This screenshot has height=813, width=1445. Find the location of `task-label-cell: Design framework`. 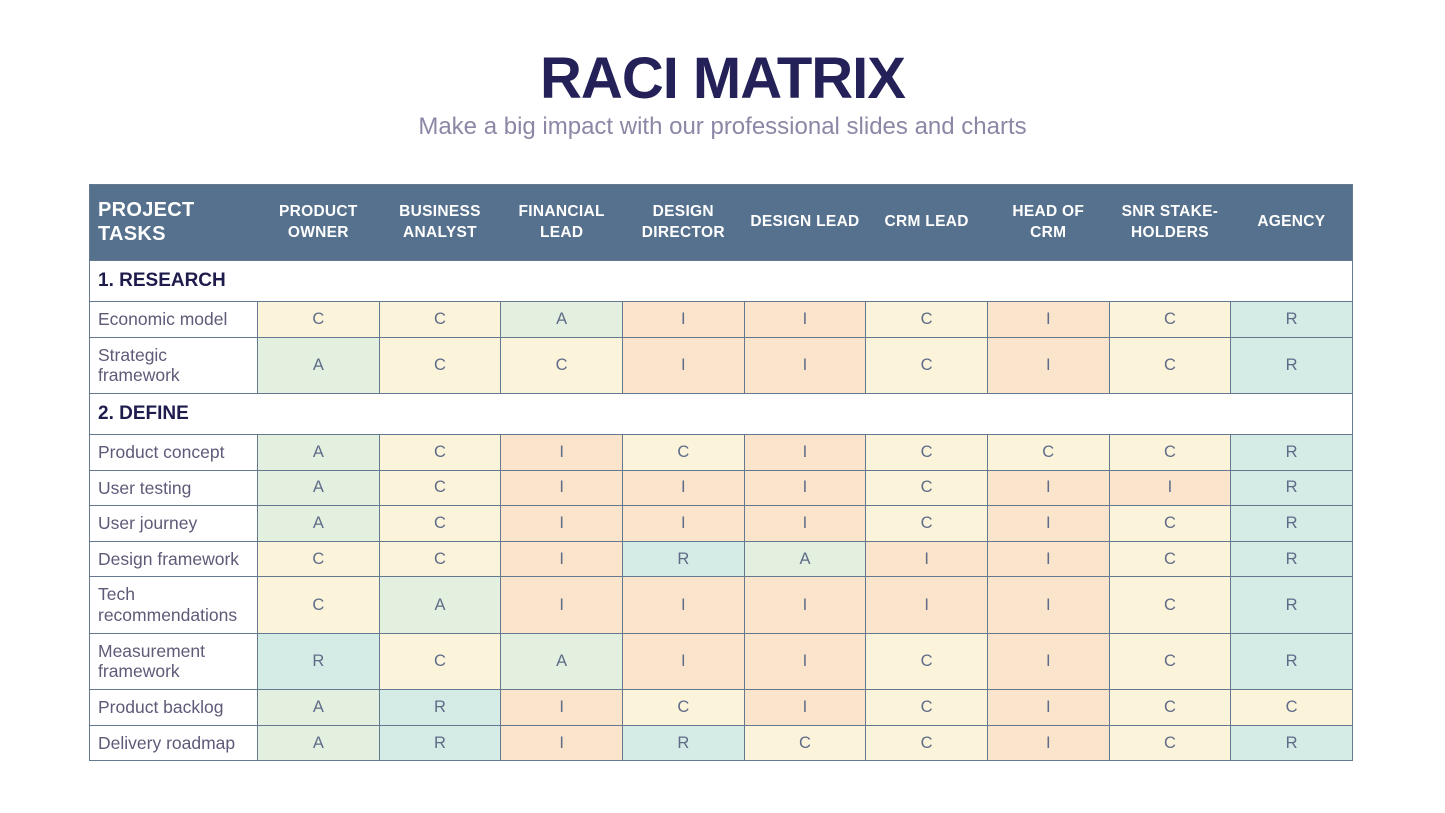

task-label-cell: Design framework is located at coordinates (173, 559).